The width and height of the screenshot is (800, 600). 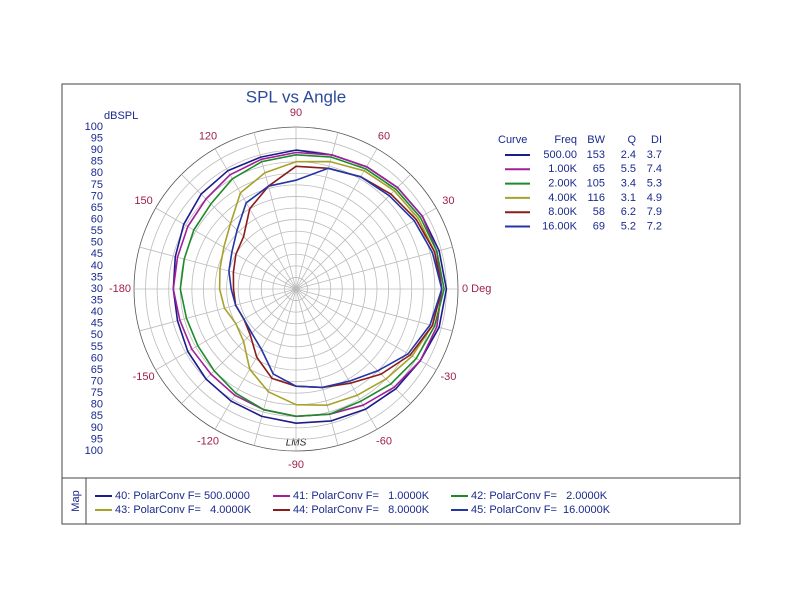 I want to click on angle-tick-label: 60, so click(x=384, y=136).